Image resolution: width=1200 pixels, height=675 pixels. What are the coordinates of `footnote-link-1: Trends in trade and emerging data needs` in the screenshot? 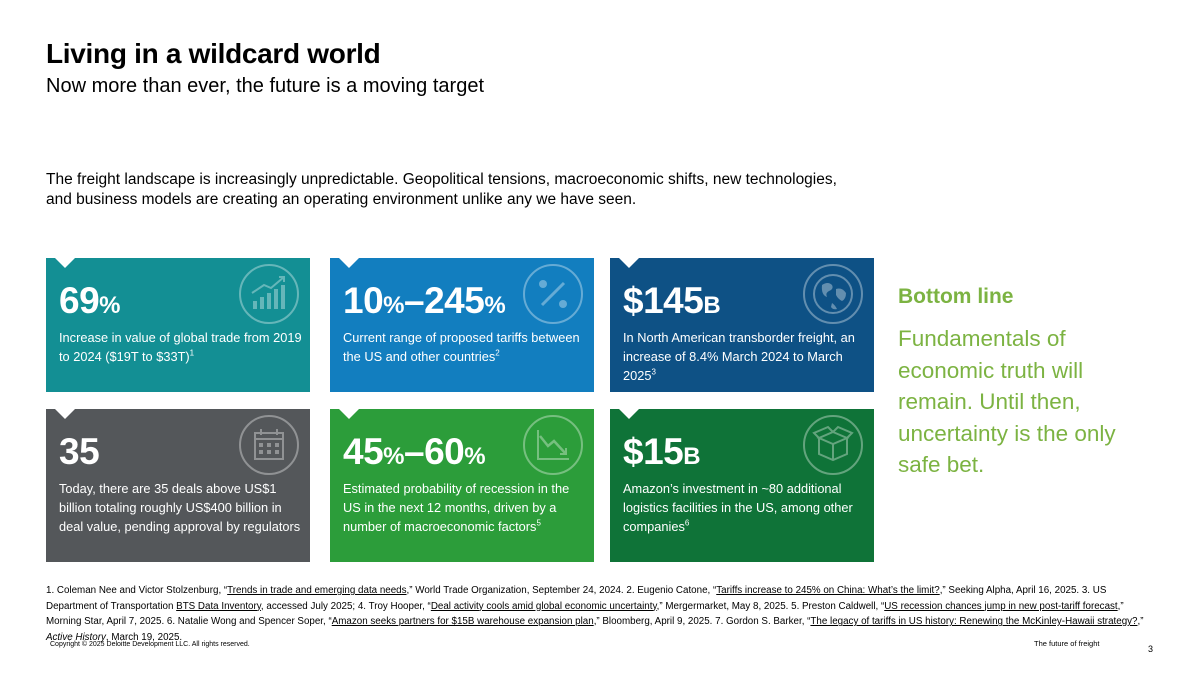 It's located at (317, 590).